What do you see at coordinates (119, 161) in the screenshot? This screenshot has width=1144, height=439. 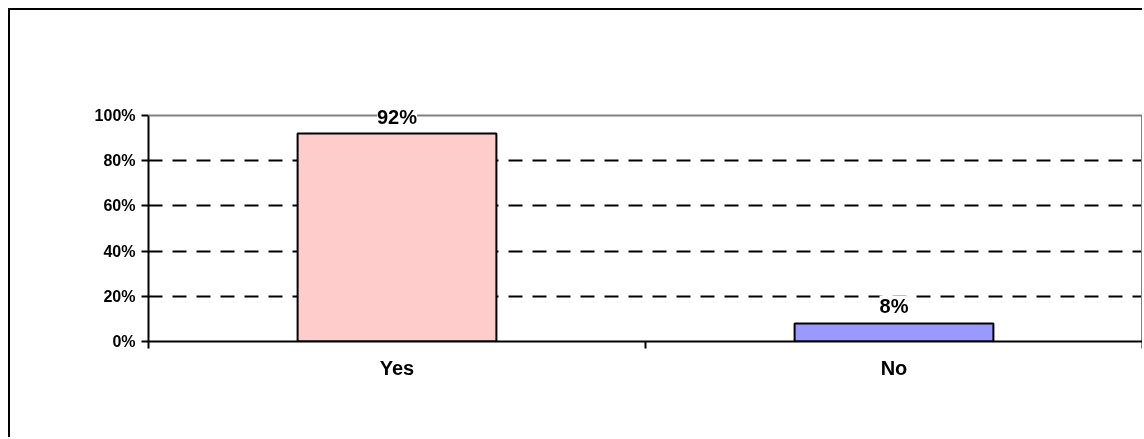 I see `y-tick-label: 80%` at bounding box center [119, 161].